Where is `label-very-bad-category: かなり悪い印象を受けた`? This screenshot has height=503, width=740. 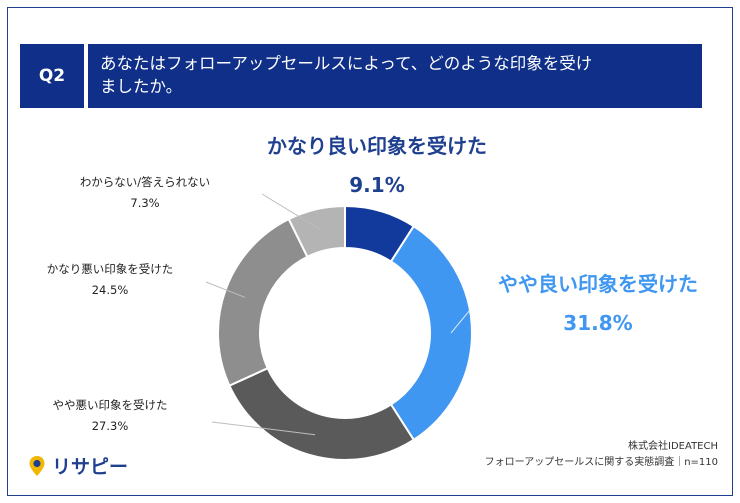
label-very-bad-category: かなり悪い印象を受けた is located at coordinates (110, 269).